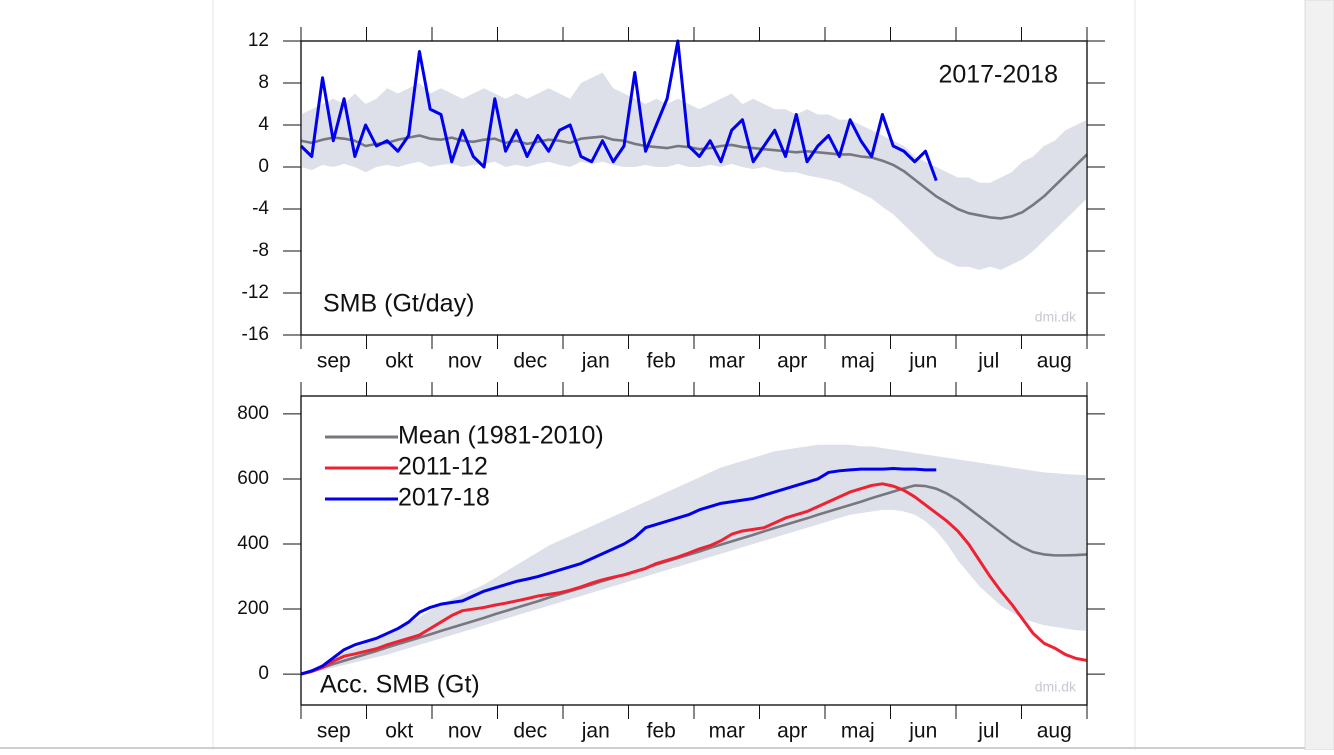  What do you see at coordinates (260, 208) in the screenshot?
I see `y-tick-label: -4` at bounding box center [260, 208].